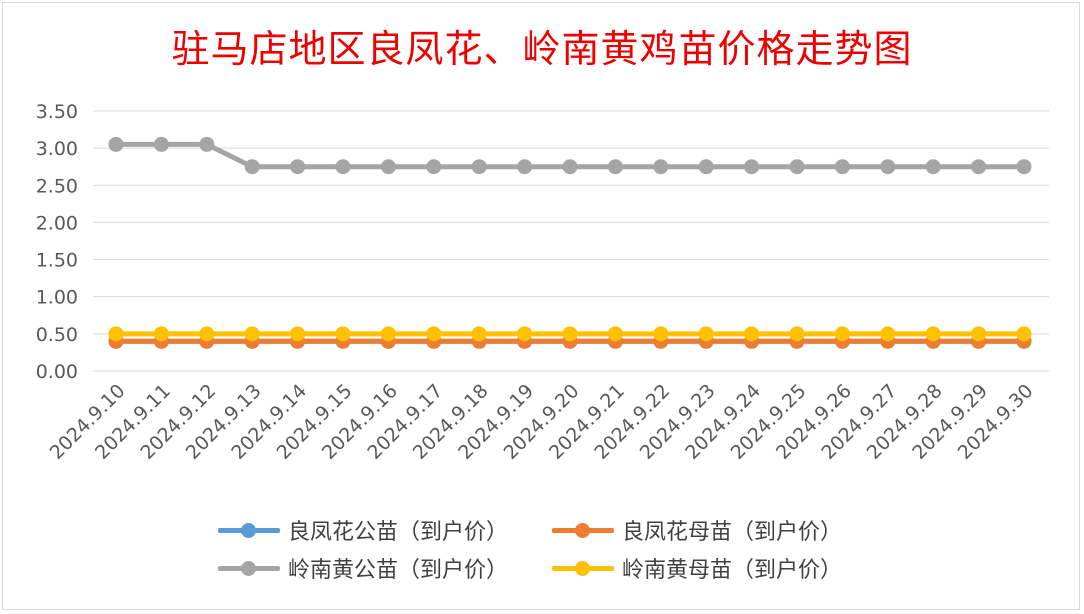 This screenshot has height=614, width=1084. What do you see at coordinates (583, 568) in the screenshot?
I see `legend-swatch-lingnanhuang-female` at bounding box center [583, 568].